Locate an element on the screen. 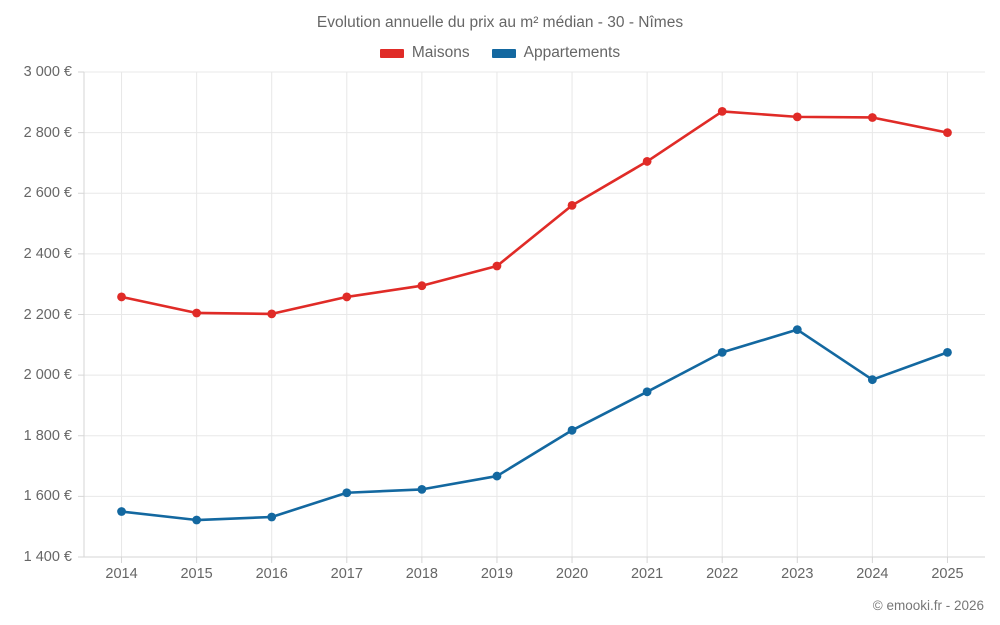 The height and width of the screenshot is (625, 1000). x-axis-tick-label: 2017 is located at coordinates (346, 574).